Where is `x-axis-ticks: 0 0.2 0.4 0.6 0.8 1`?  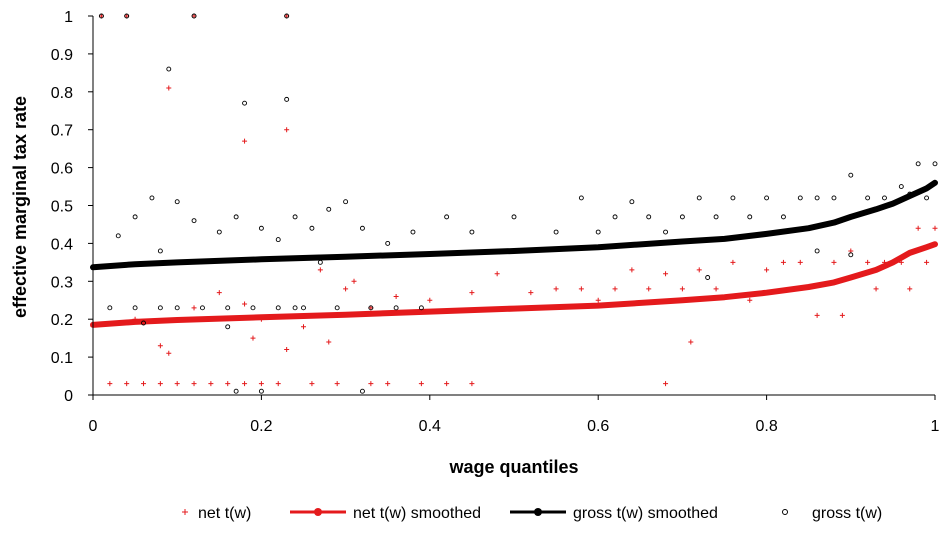 x-axis-ticks: 0 0.2 0.4 0.6 0.8 1 is located at coordinates (514, 415).